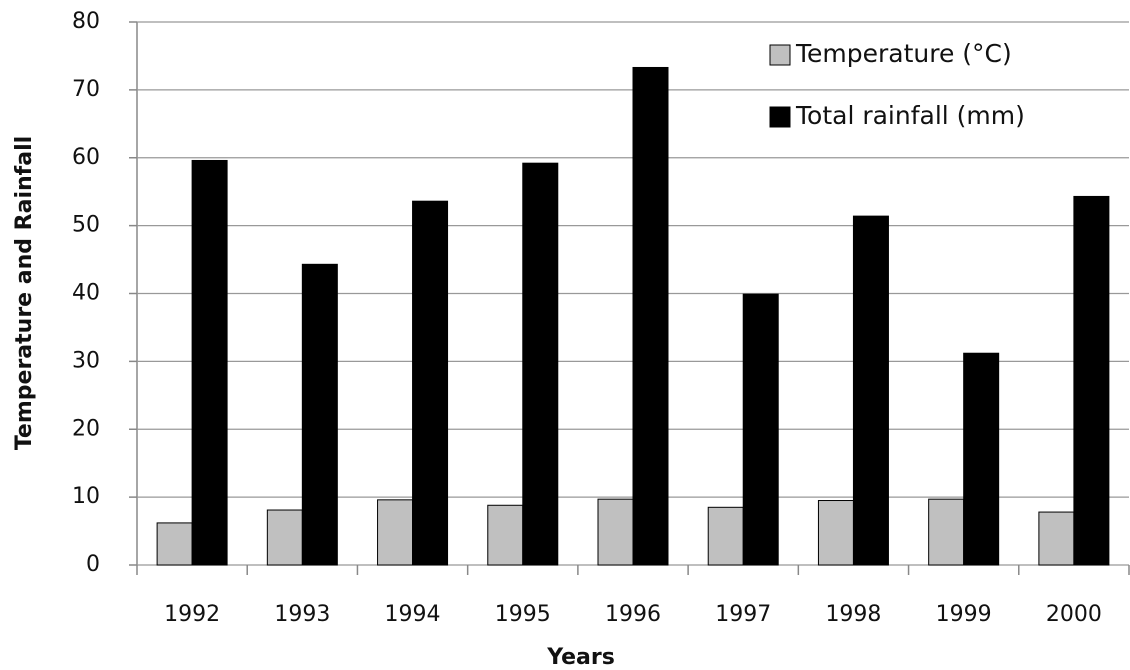 The height and width of the screenshot is (670, 1130). What do you see at coordinates (903, 53) in the screenshot?
I see `legend-label: Temperature (°C)` at bounding box center [903, 53].